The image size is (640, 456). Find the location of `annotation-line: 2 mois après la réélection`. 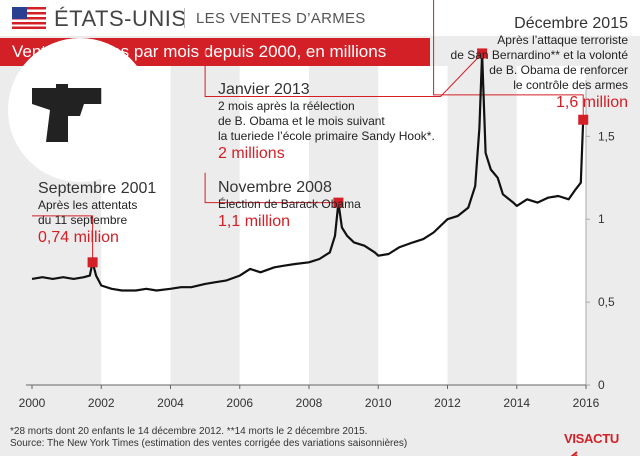

annotation-line: 2 mois après la réélection is located at coordinates (286, 106).